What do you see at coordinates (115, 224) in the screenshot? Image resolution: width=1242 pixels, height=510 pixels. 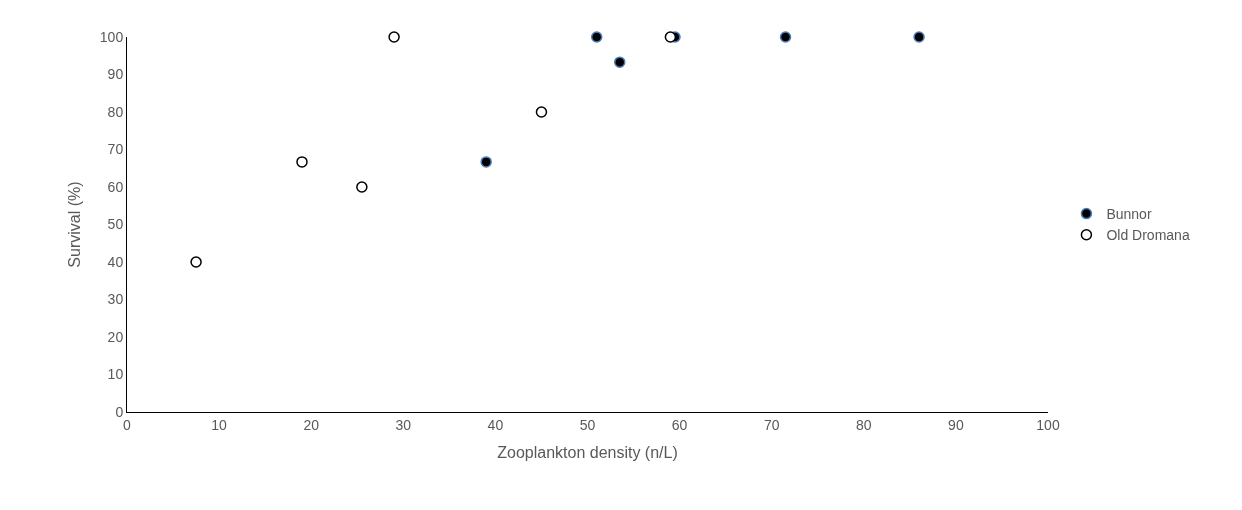 I see `y-tick-label: 50` at bounding box center [115, 224].